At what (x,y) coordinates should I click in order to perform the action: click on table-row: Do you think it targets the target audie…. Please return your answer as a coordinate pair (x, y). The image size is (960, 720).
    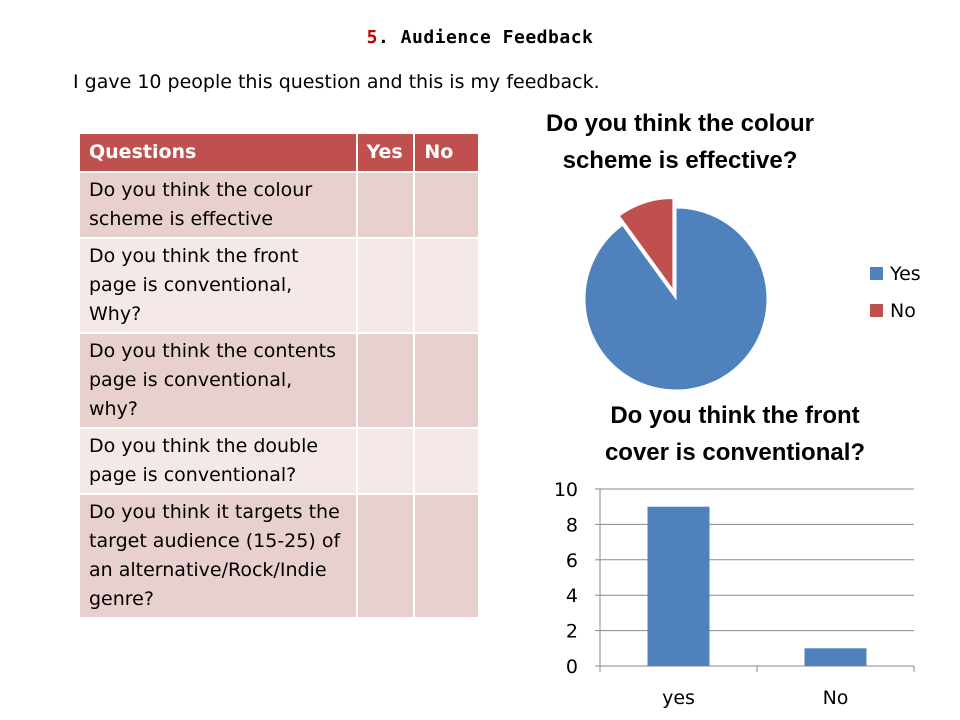
    Looking at the image, I should click on (280, 555).